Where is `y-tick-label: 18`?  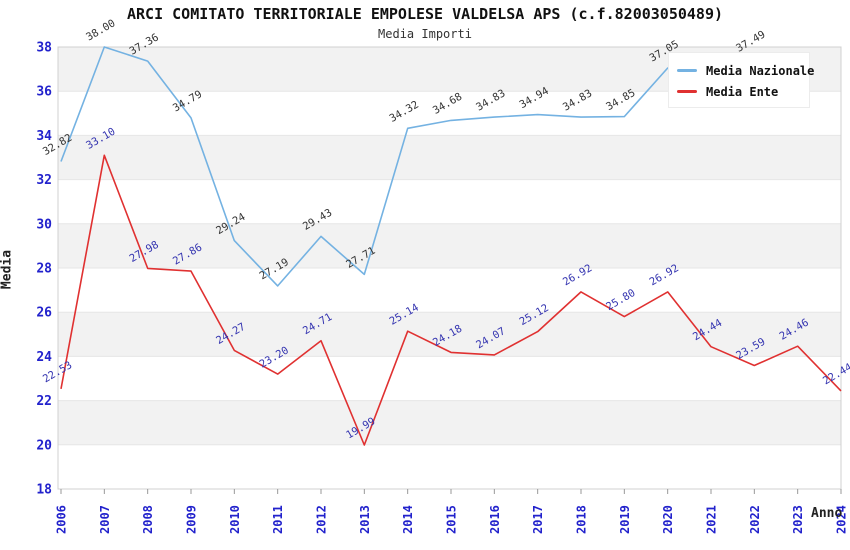
y-tick-label: 18 is located at coordinates (44, 490).